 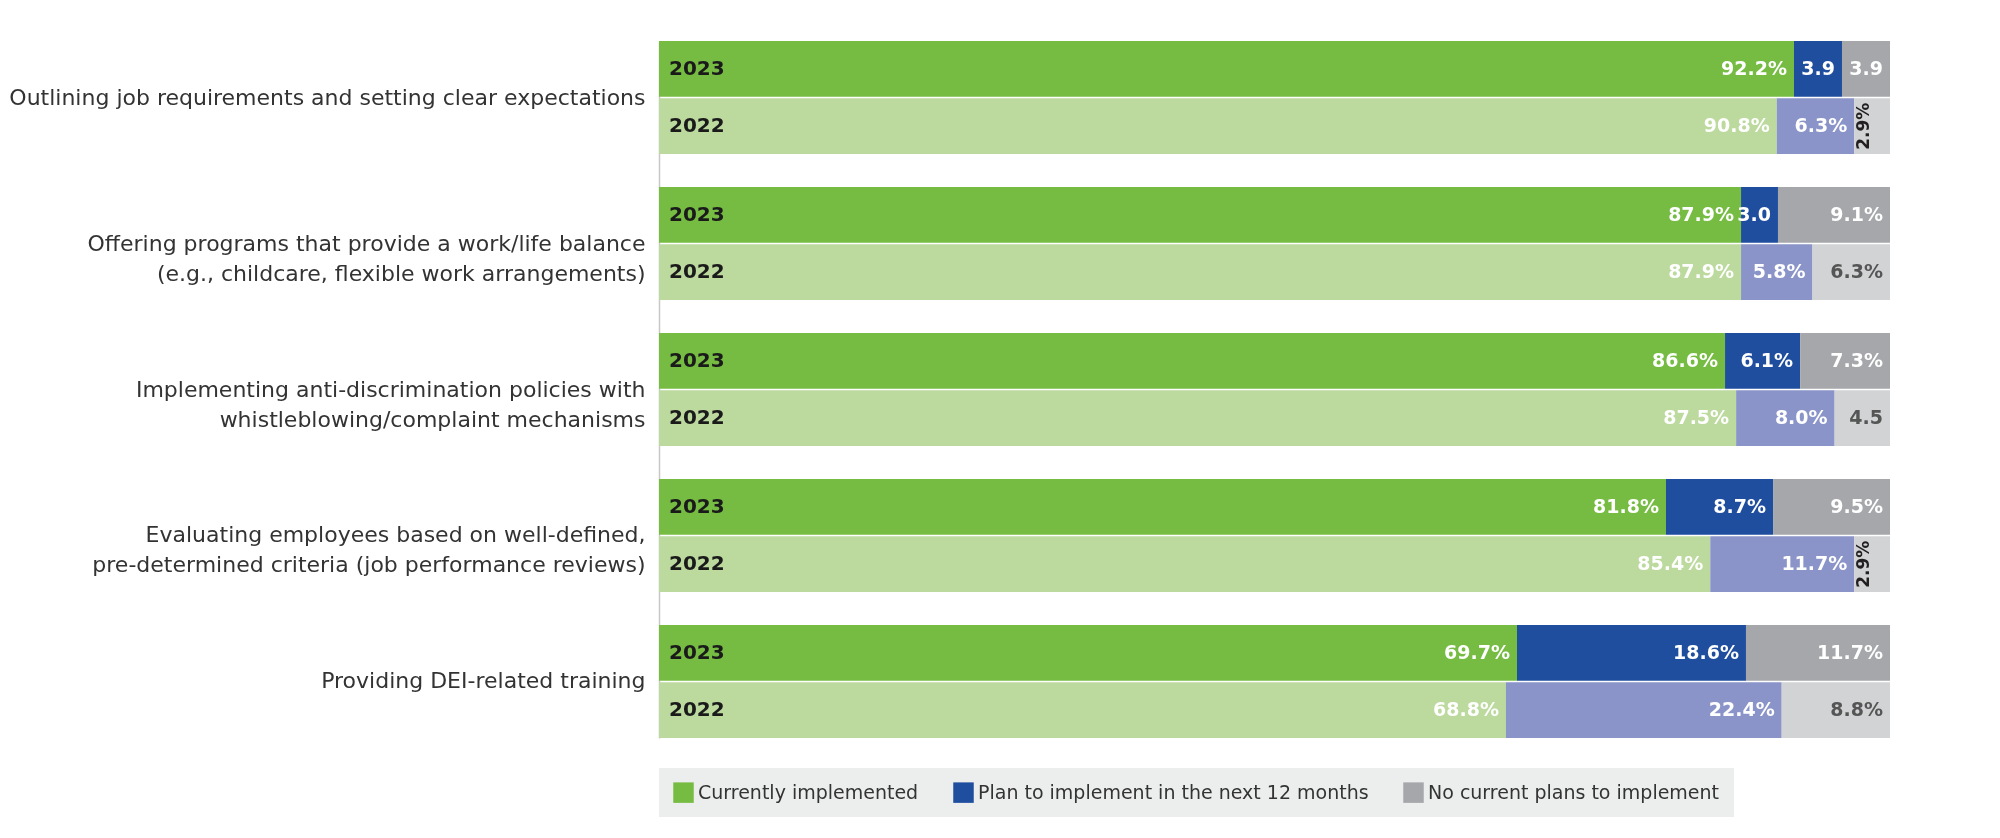 What do you see at coordinates (1696, 417) in the screenshot?
I see `data-label: 87.5%` at bounding box center [1696, 417].